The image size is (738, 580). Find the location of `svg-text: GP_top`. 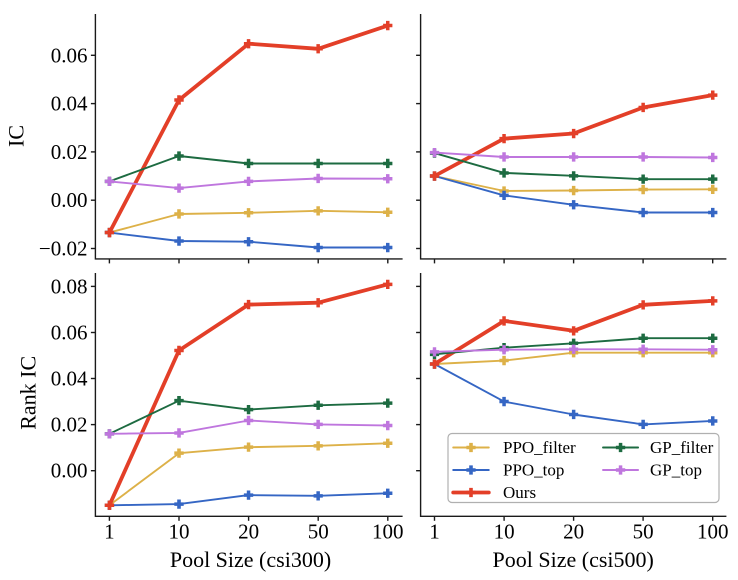

svg-text: GP_top is located at coordinates (676, 470).